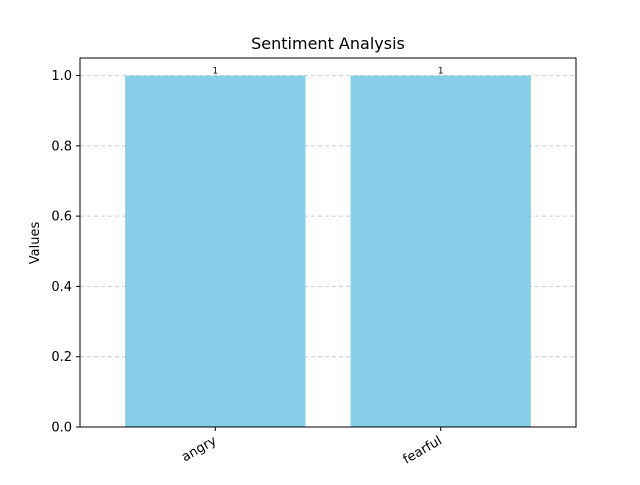 This screenshot has height=485, width=640. What do you see at coordinates (61, 217) in the screenshot?
I see `y-tick-label: 0.6` at bounding box center [61, 217].